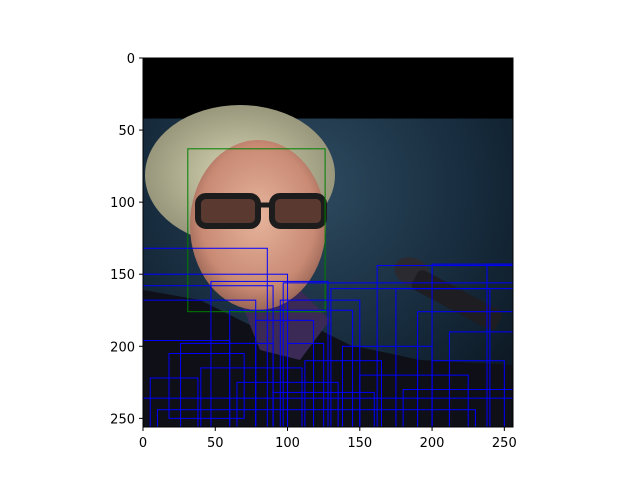 This screenshot has height=480, width=640. What do you see at coordinates (122, 419) in the screenshot?
I see `y-tick-label: 250` at bounding box center [122, 419].